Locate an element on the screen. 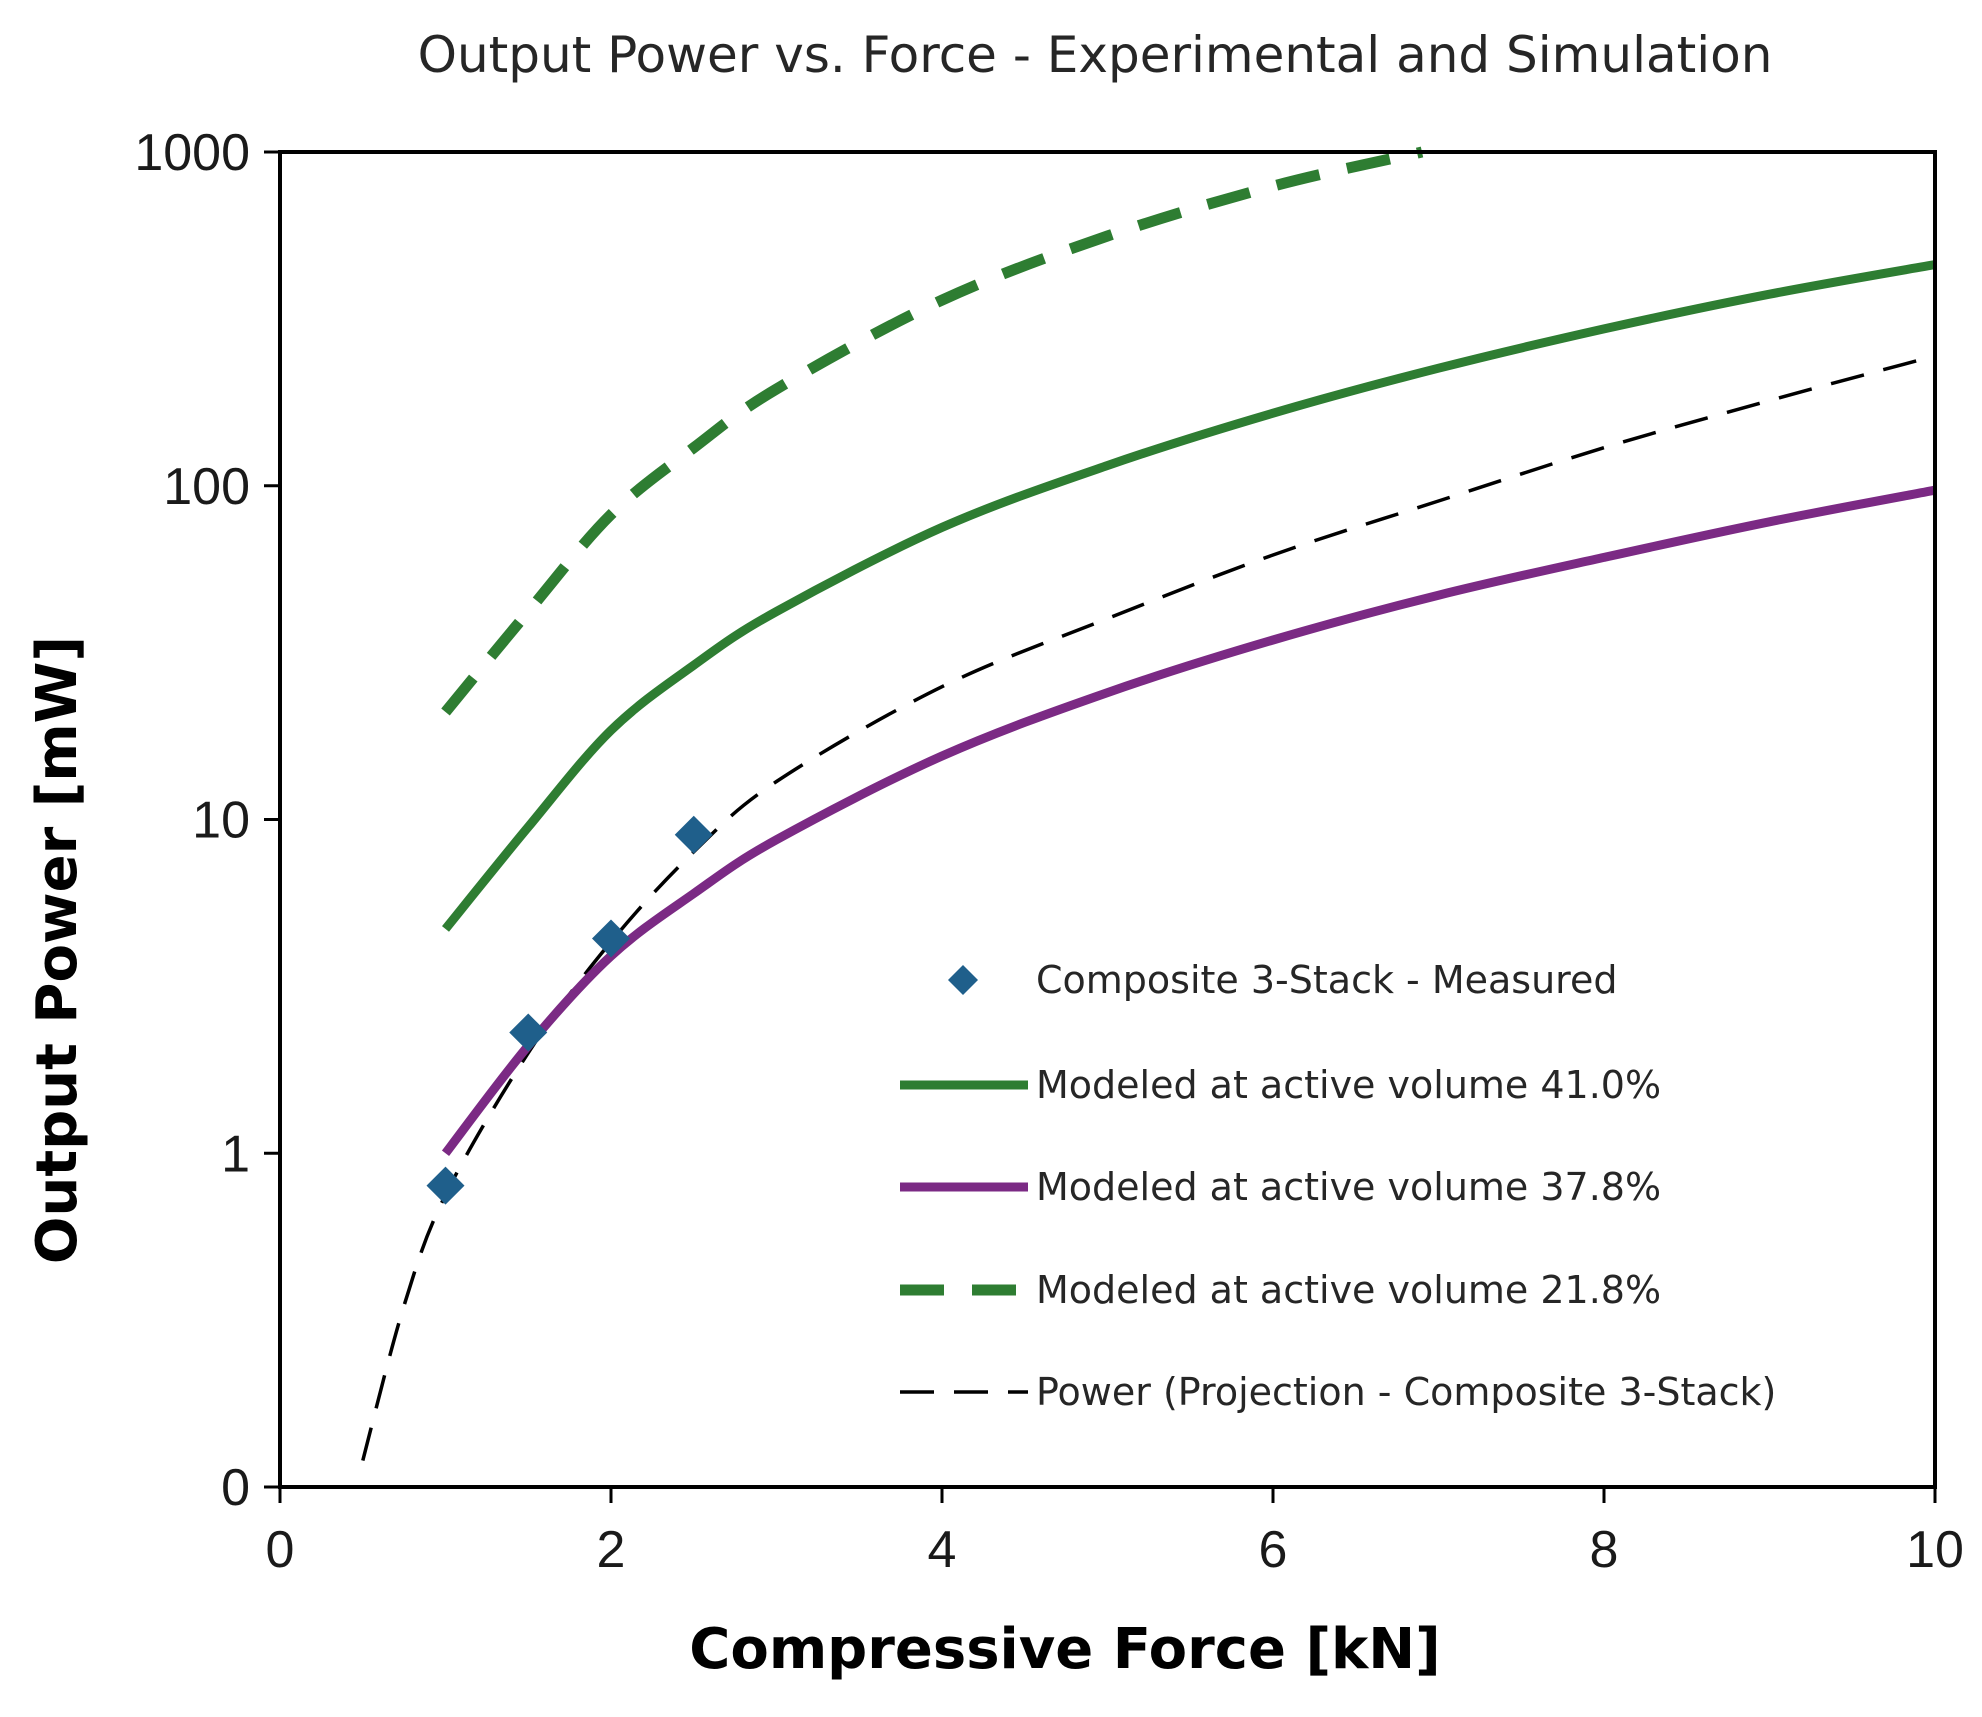  y-tick-label: 100 is located at coordinates (206, 487).